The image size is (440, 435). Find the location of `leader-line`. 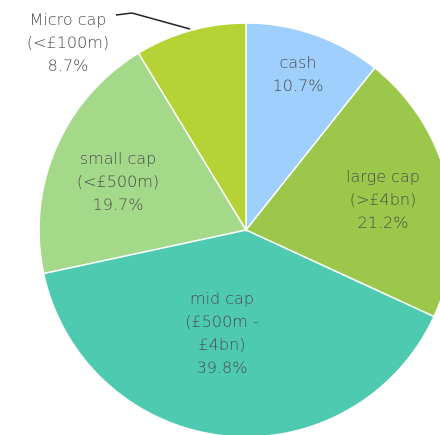

leader-line is located at coordinates (153, 21).